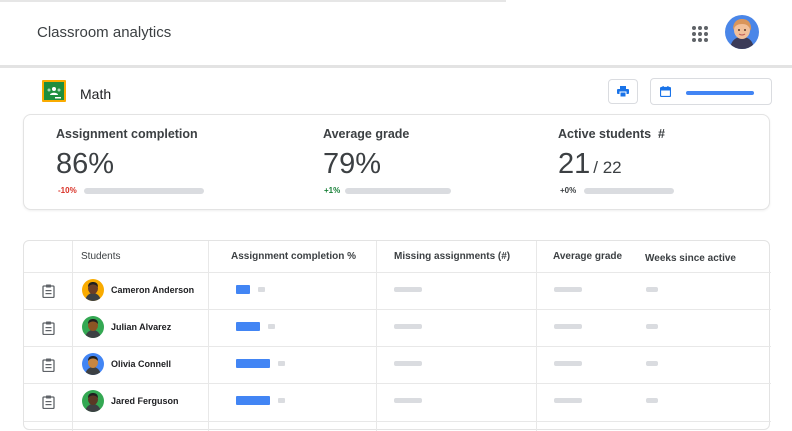 The width and height of the screenshot is (792, 431). Describe the element at coordinates (127, 154) in the screenshot. I see `metric-assignment-completion: Assignment completion 86%` at that location.